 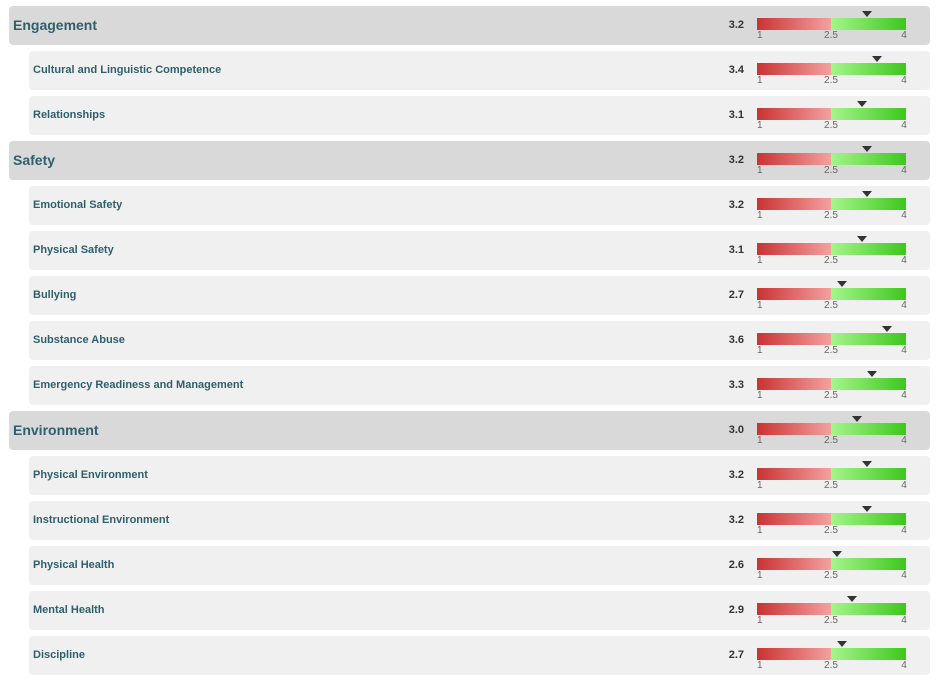 I want to click on category-row: Environment 3.0 1 2.5 4, so click(x=469, y=430).